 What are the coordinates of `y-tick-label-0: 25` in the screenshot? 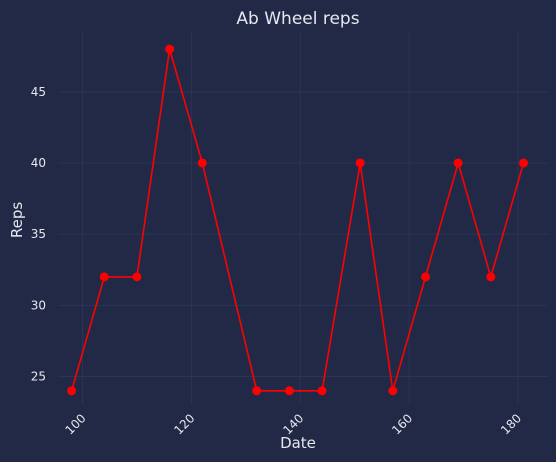 It's located at (38, 377).